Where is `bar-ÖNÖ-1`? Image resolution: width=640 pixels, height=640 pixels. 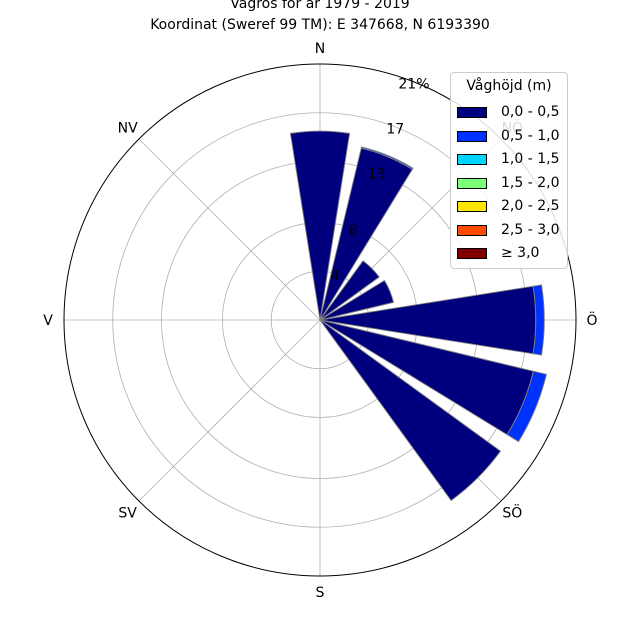
bar-ÖNÖ-1 is located at coordinates (357, 300).